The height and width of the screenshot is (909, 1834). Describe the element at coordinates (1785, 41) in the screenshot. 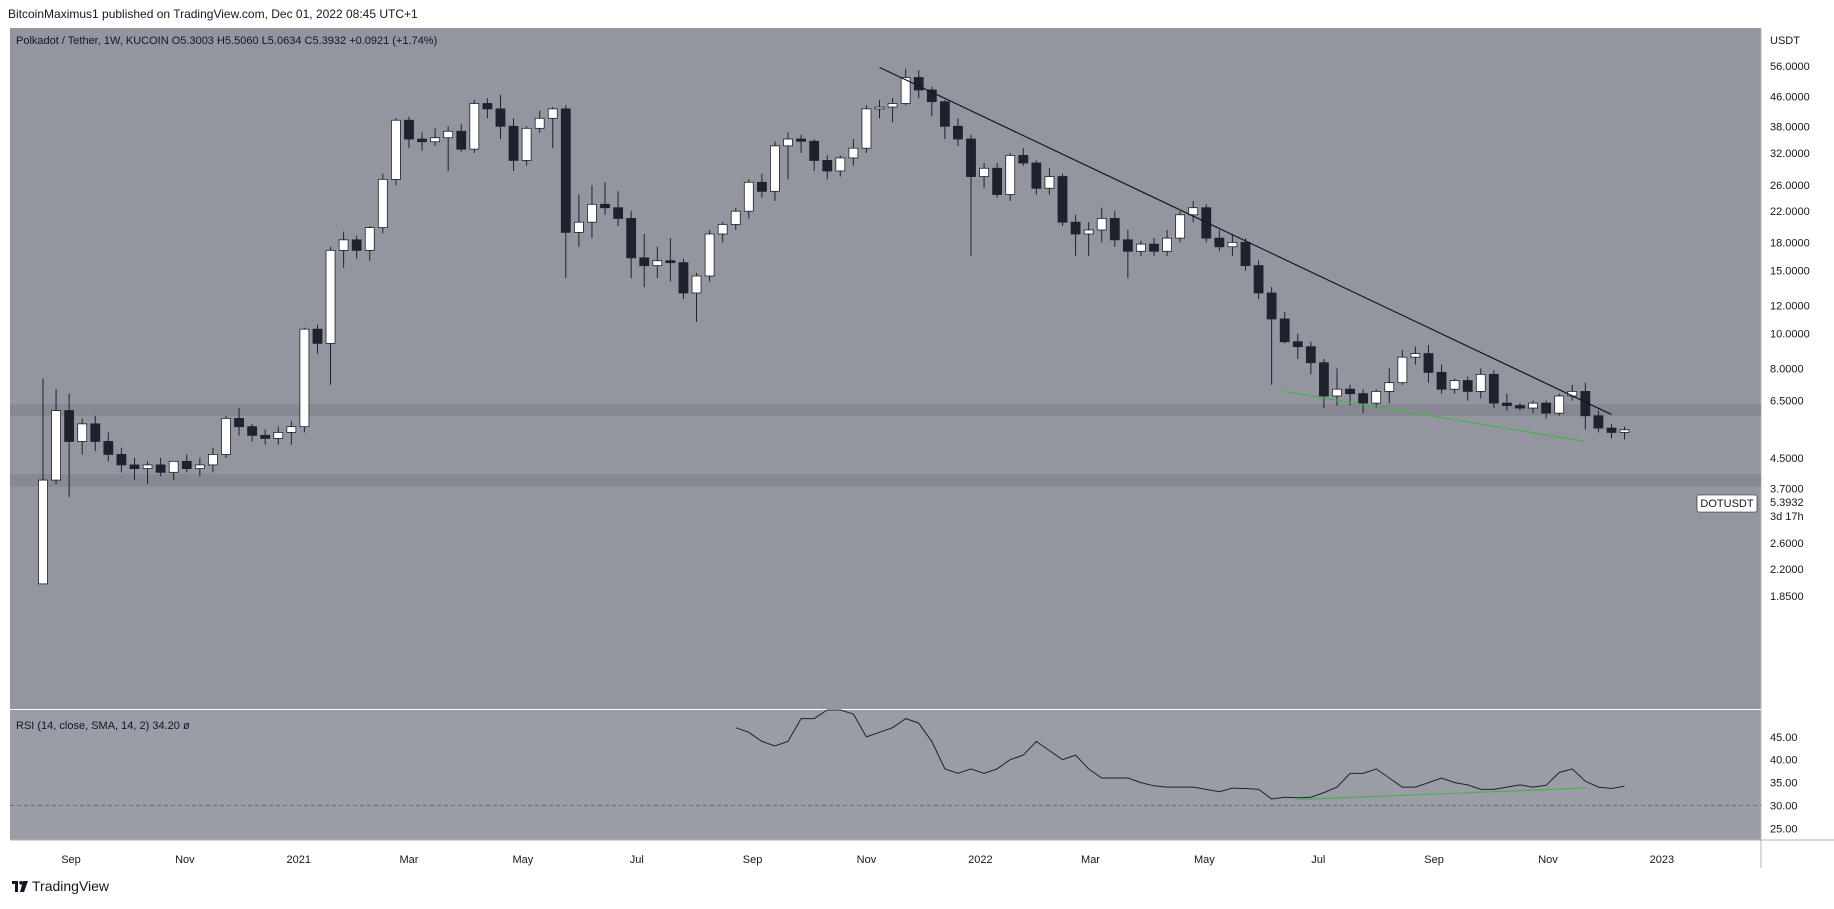

I see `price-unit: USDT` at that location.